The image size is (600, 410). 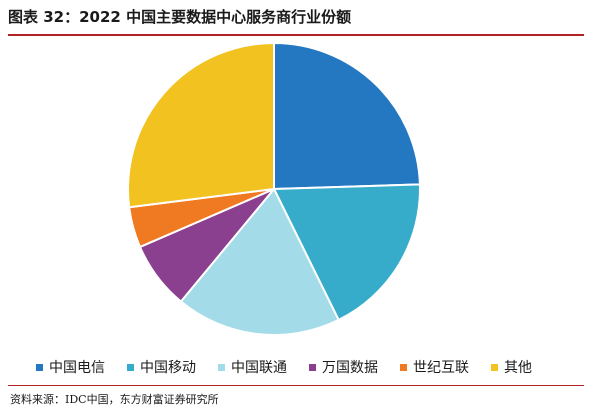 I want to click on legend-item-2: 中国移动, so click(x=161, y=367).